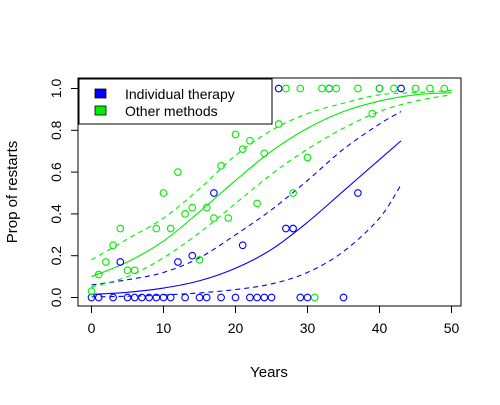 This screenshot has width=500, height=405. What do you see at coordinates (171, 111) in the screenshot?
I see `legend-label-other: Other methods` at bounding box center [171, 111].